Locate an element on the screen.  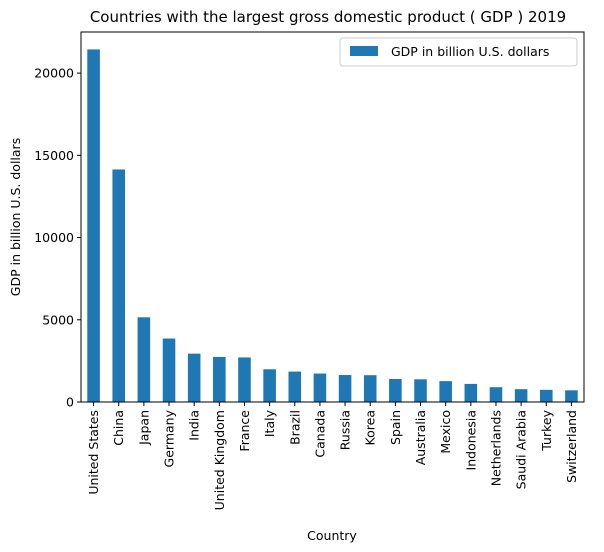
x-tick-label: France is located at coordinates (244, 431).